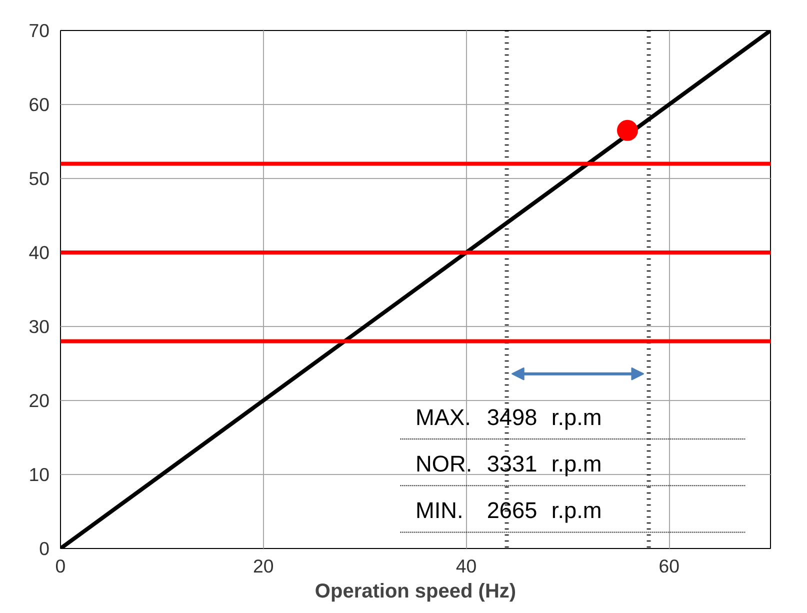 Image resolution: width=807 pixels, height=613 pixels. I want to click on y-tick-label: 30, so click(39, 326).